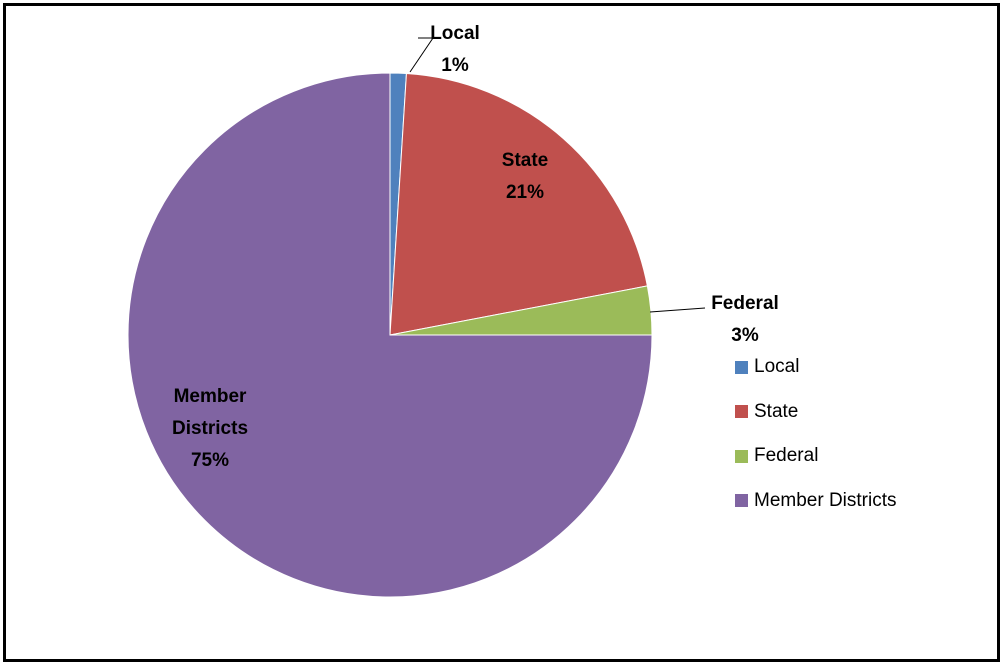 This screenshot has width=1003, height=662. What do you see at coordinates (525, 177) in the screenshot?
I see `data-label: State 21%` at bounding box center [525, 177].